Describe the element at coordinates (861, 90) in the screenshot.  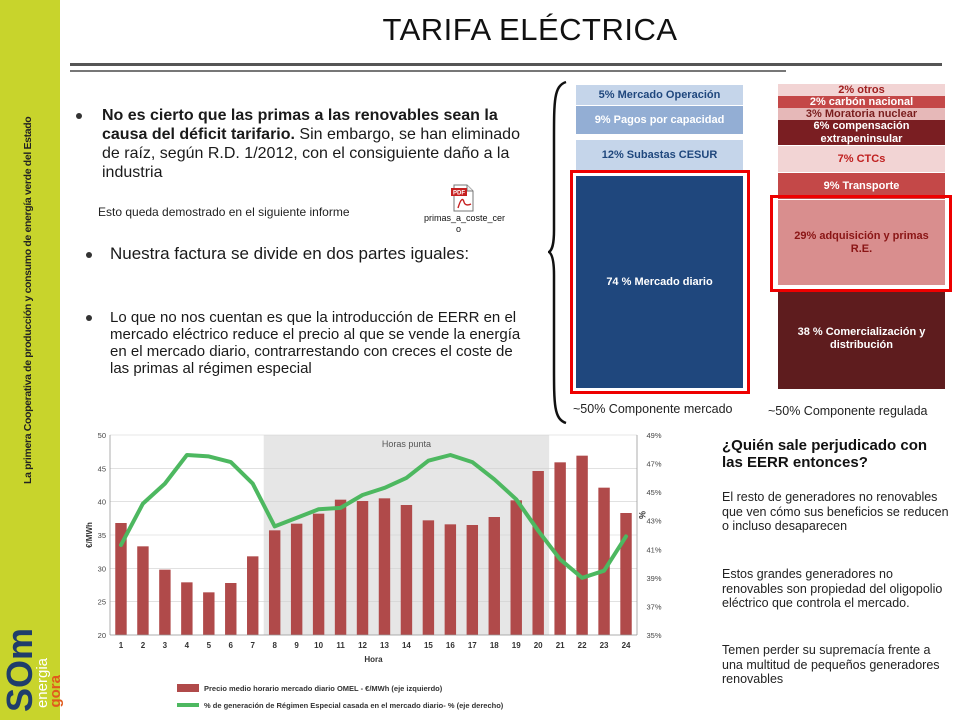
I see `regulated-item-otros: 2% otros` at that location.